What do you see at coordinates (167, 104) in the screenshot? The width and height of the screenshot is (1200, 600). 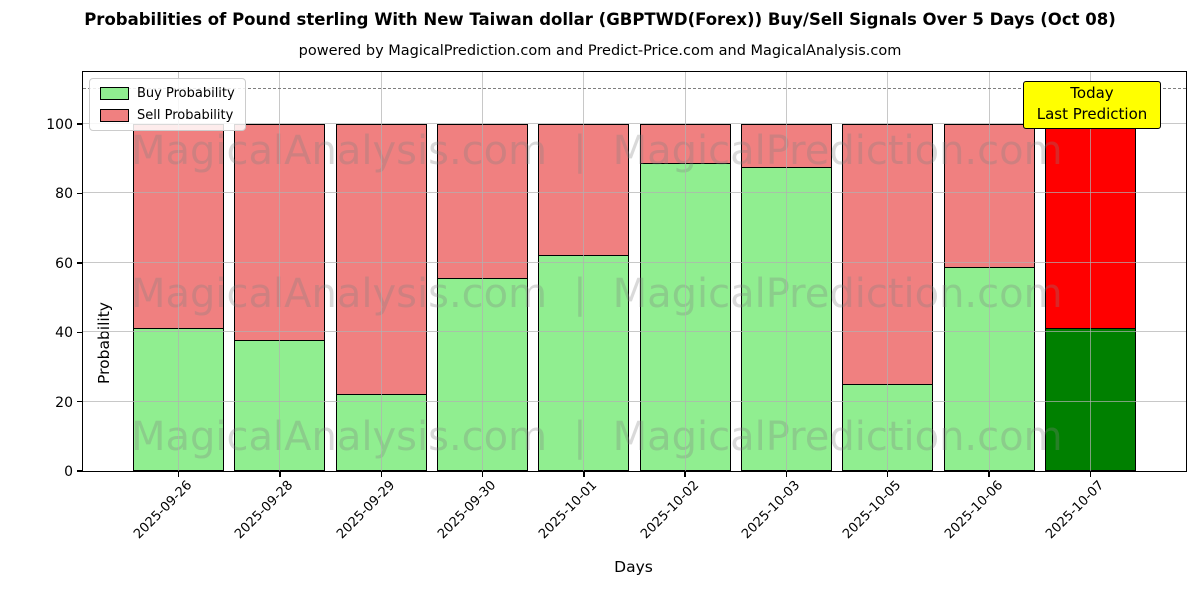 I see `legend: Buy Probability Sell Probability` at bounding box center [167, 104].